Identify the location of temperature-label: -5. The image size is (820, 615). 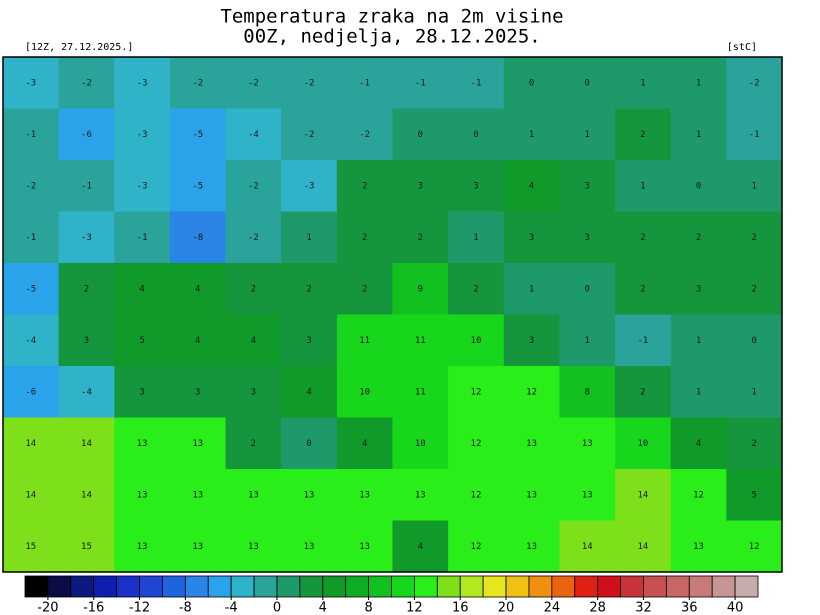
(197, 186).